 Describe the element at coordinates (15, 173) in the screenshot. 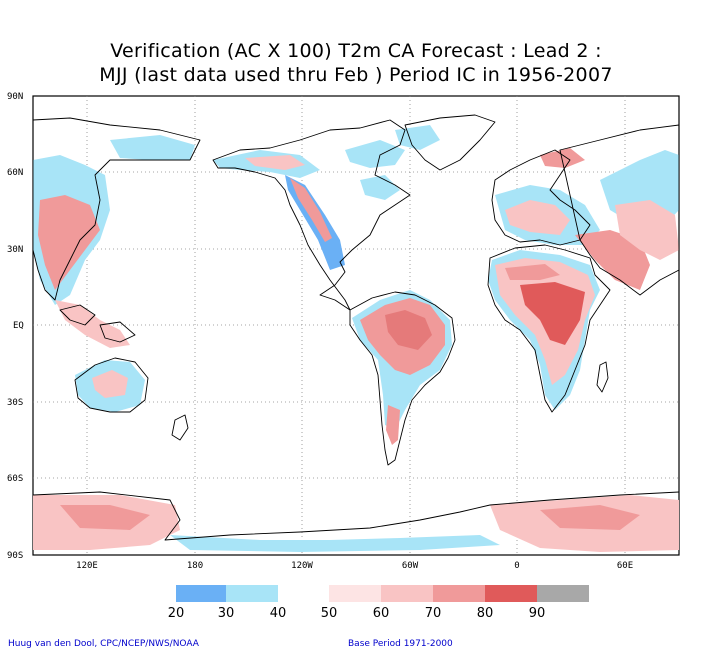

I see `lat-label-60N: 60N` at that location.